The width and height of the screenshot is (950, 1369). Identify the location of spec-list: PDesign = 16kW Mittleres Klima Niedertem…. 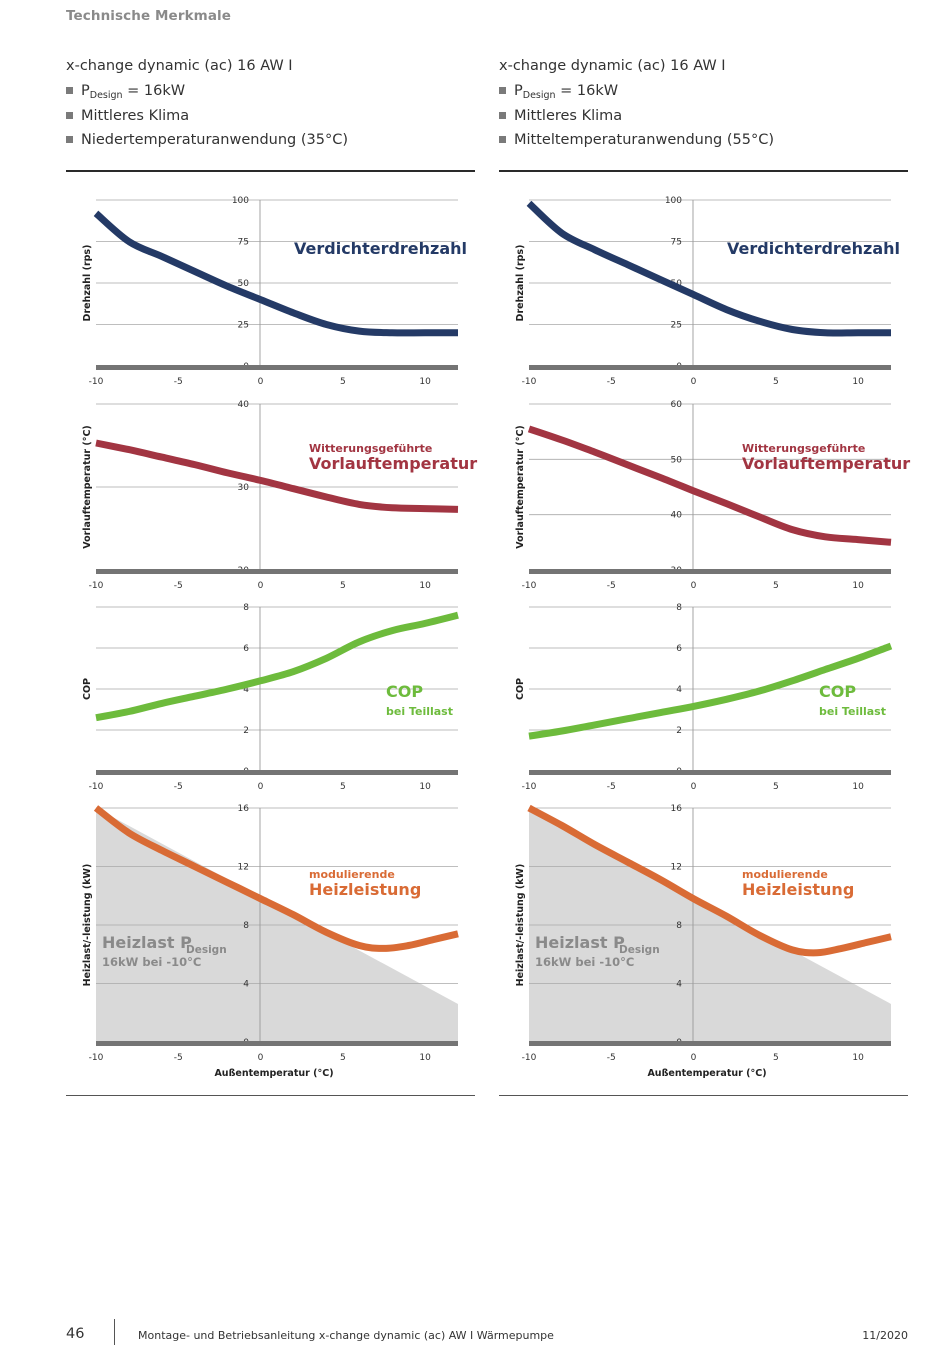
(207, 118).